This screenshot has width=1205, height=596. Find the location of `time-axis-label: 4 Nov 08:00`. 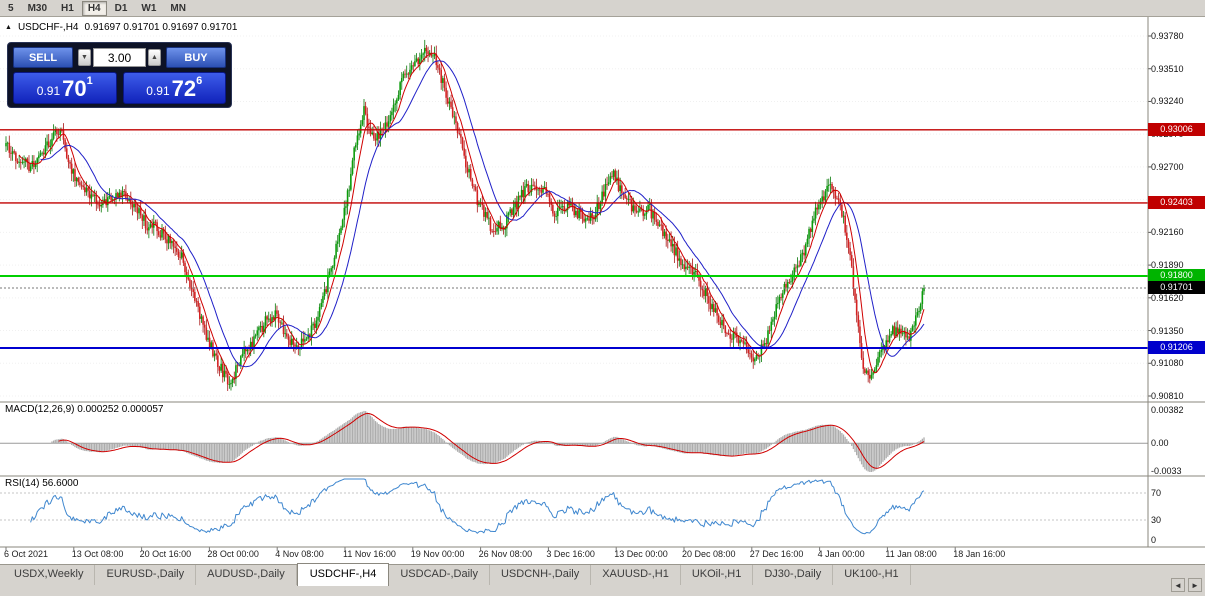

time-axis-label: 4 Nov 08:00 is located at coordinates (299, 554).